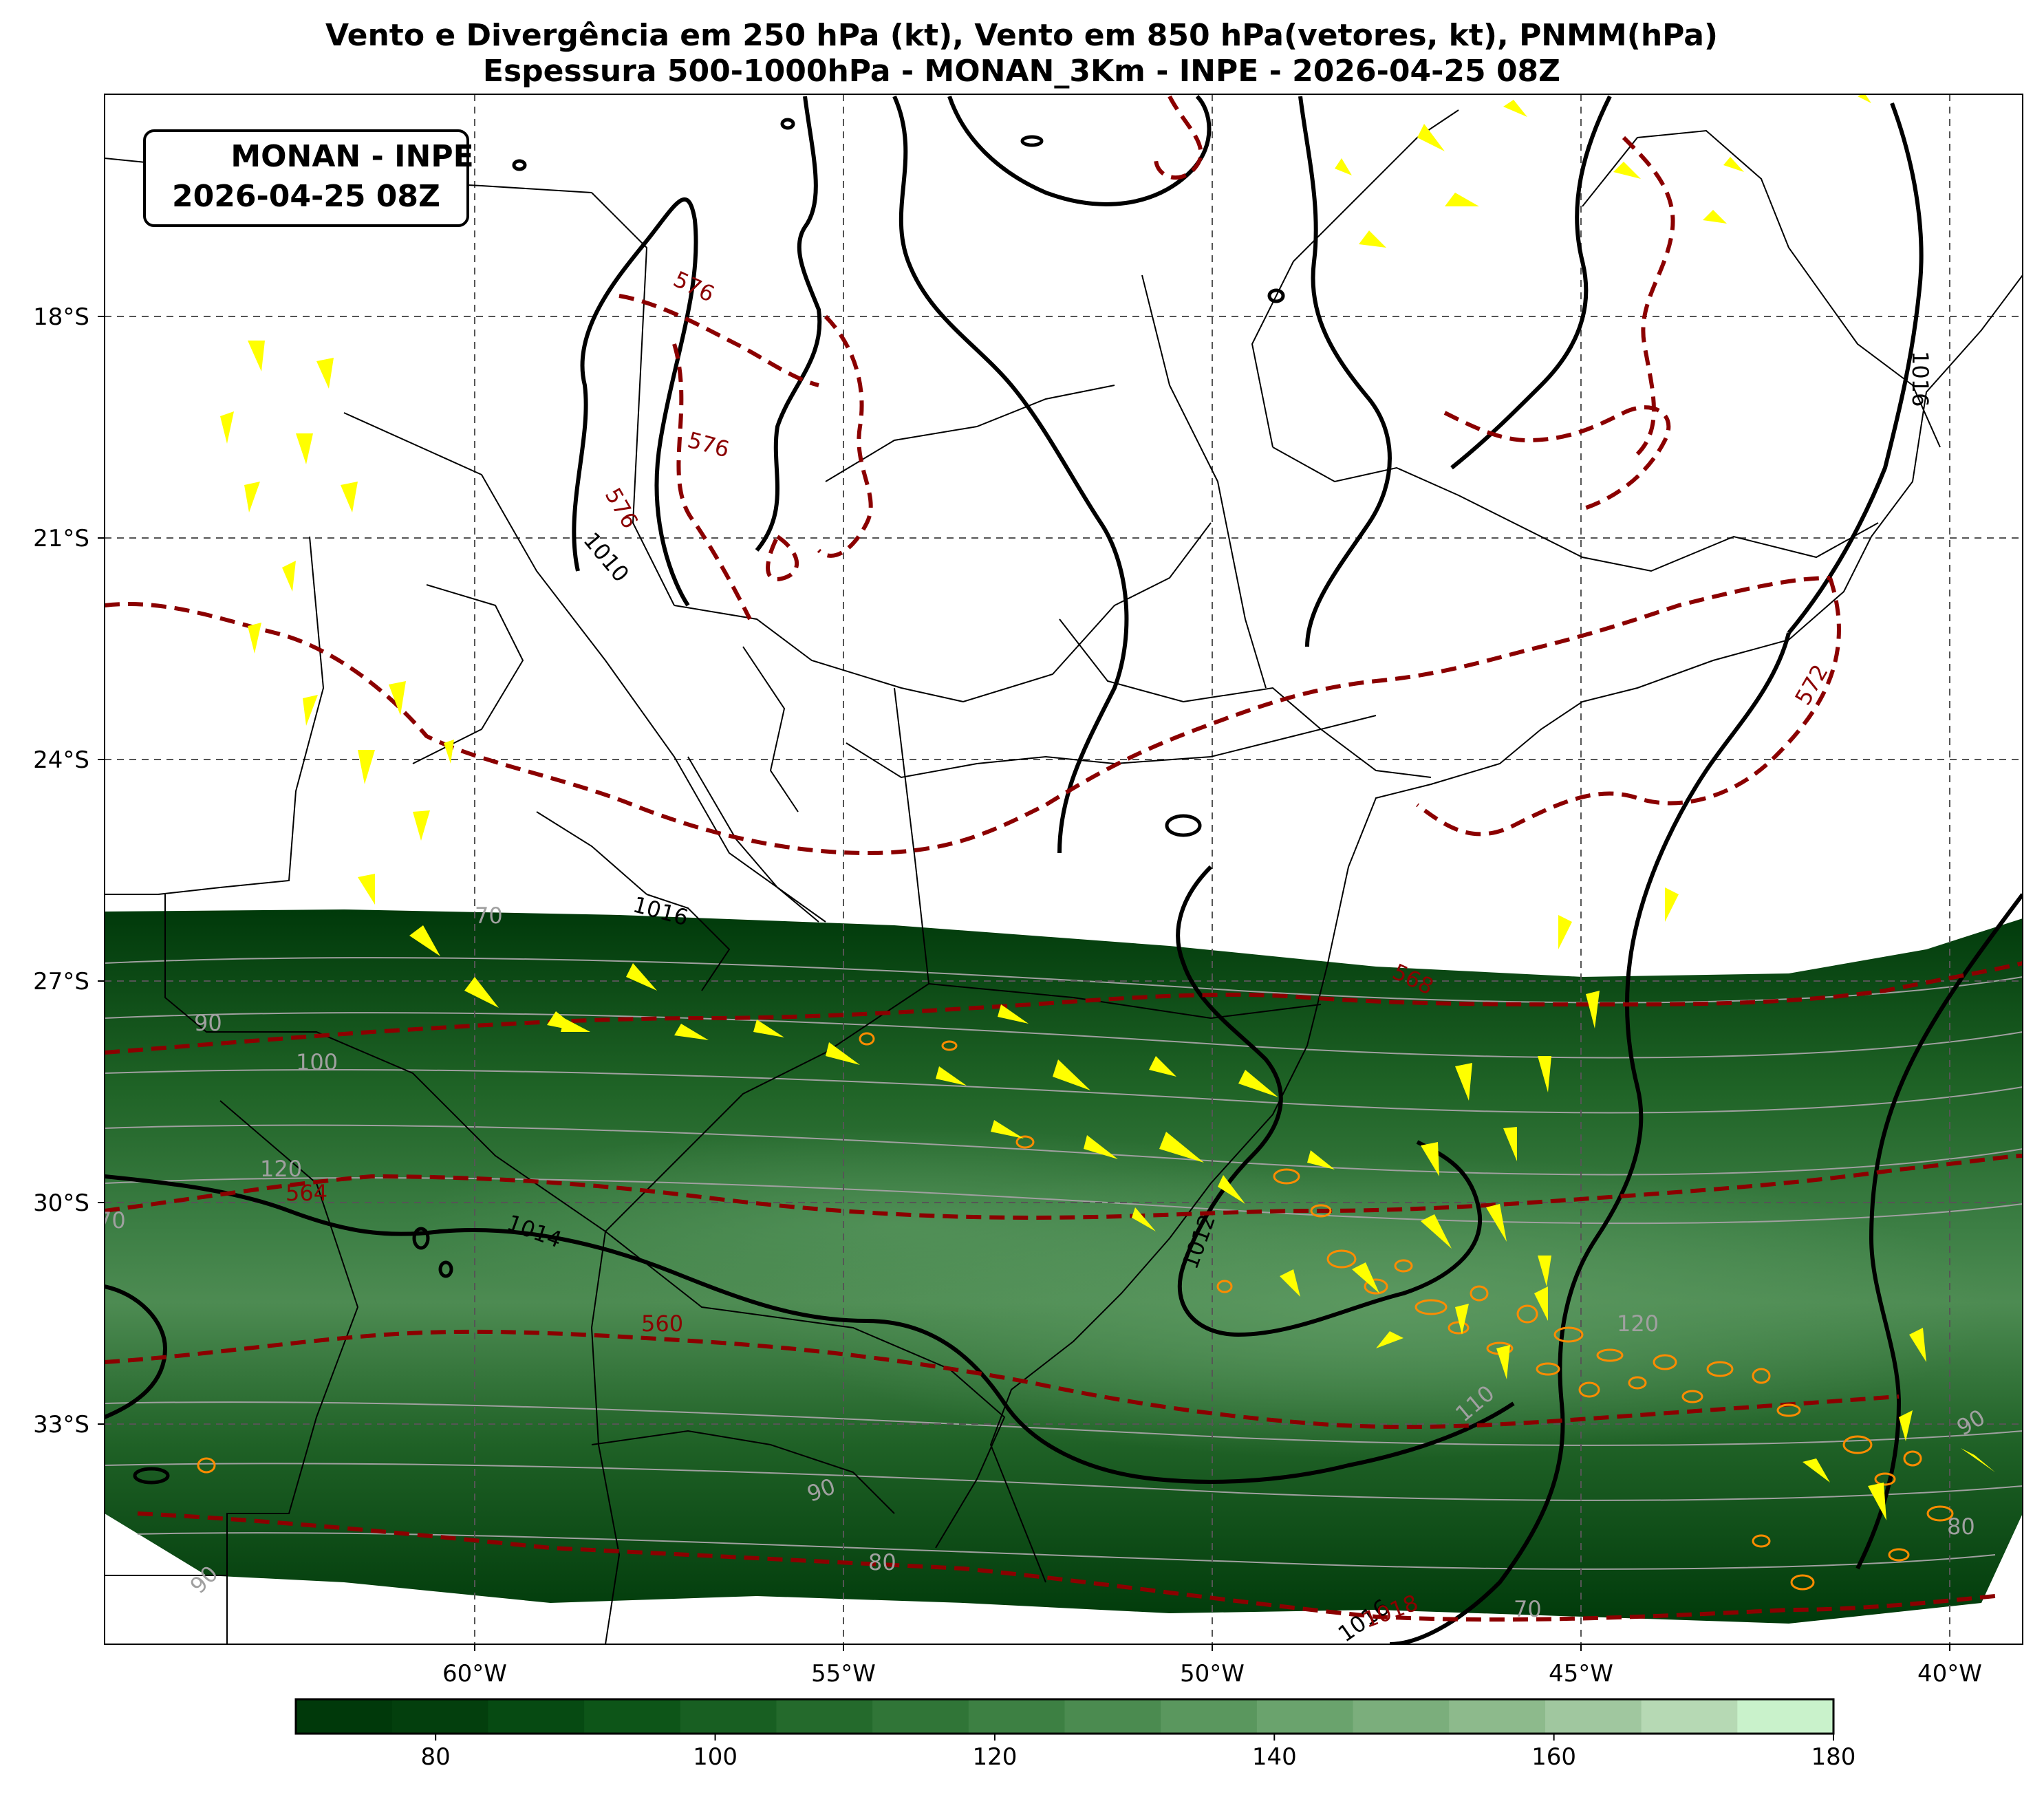 This screenshot has height=1799, width=2044. What do you see at coordinates (662, 1324) in the screenshot?
I see `thickness-label: 560` at bounding box center [662, 1324].